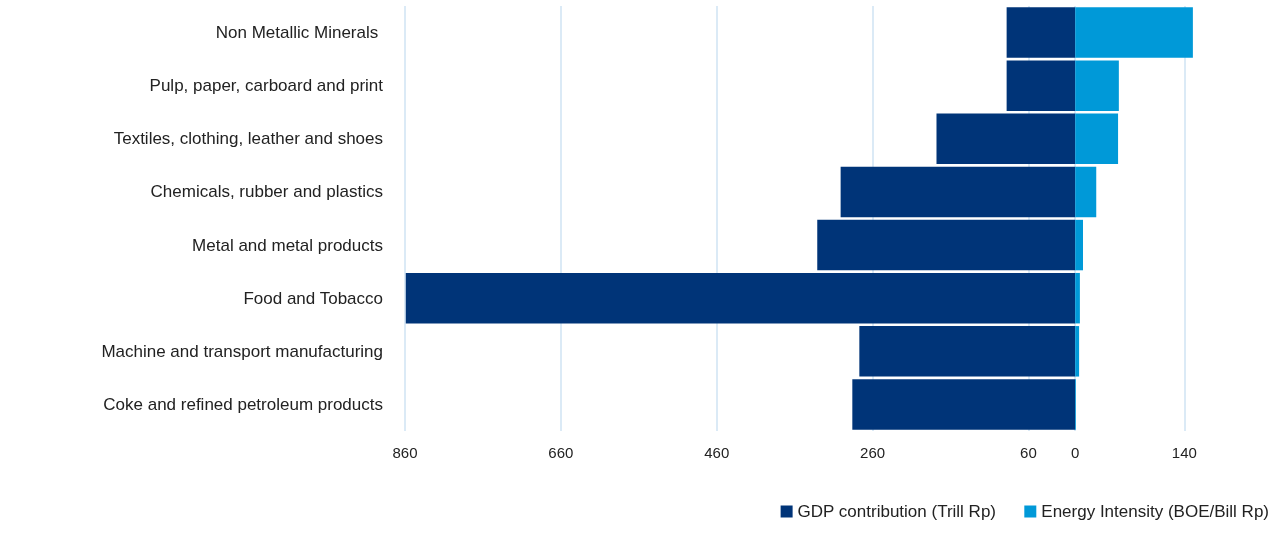  What do you see at coordinates (405, 452) in the screenshot?
I see `x-tick-label: 860` at bounding box center [405, 452].